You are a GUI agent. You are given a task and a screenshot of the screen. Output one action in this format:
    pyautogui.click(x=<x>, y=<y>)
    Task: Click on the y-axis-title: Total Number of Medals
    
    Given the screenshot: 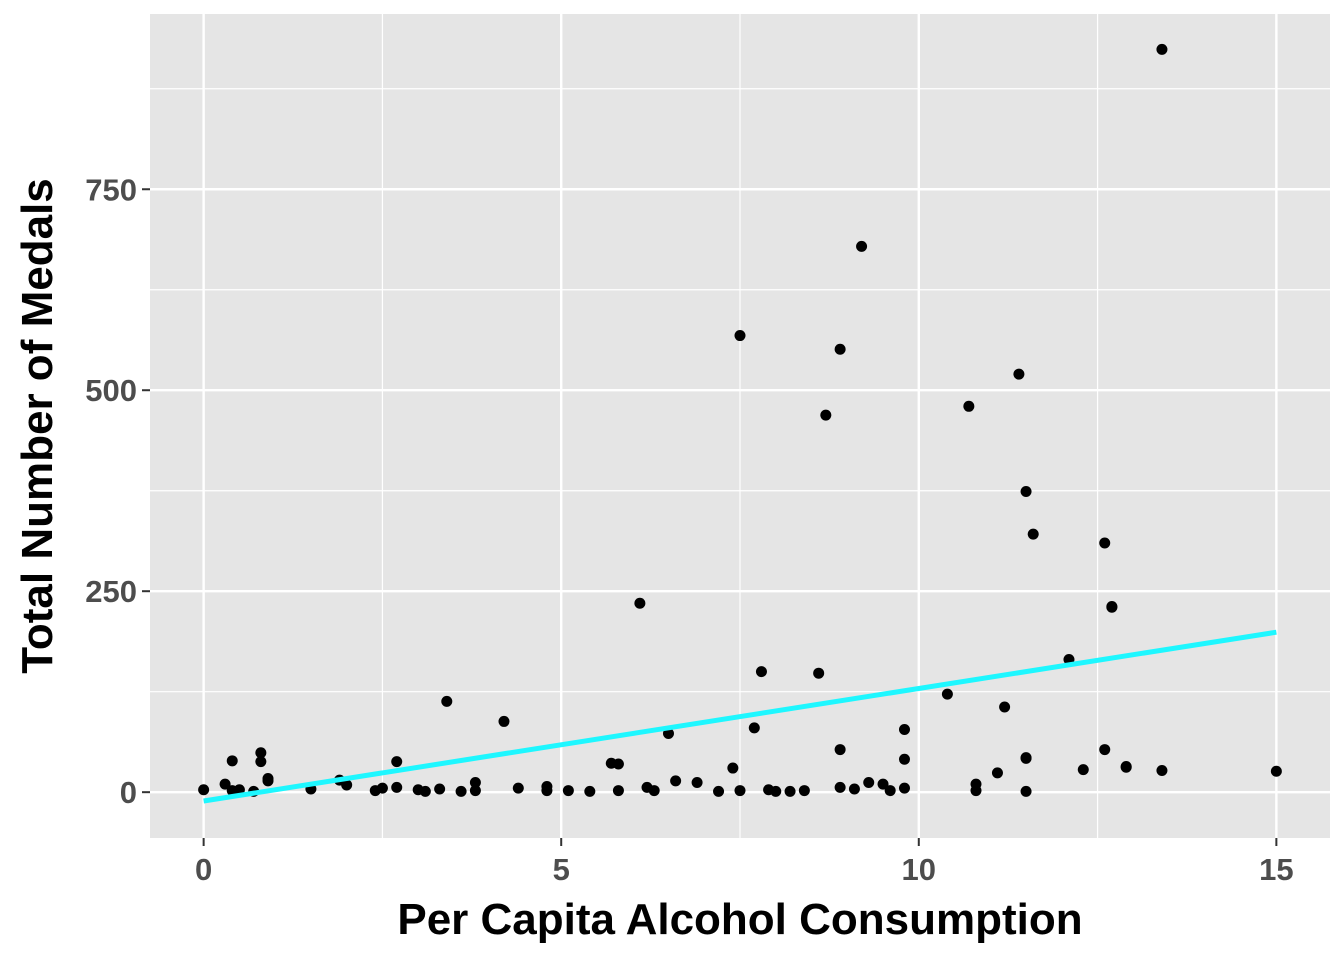 What is the action you would take?
    pyautogui.click(x=37, y=425)
    